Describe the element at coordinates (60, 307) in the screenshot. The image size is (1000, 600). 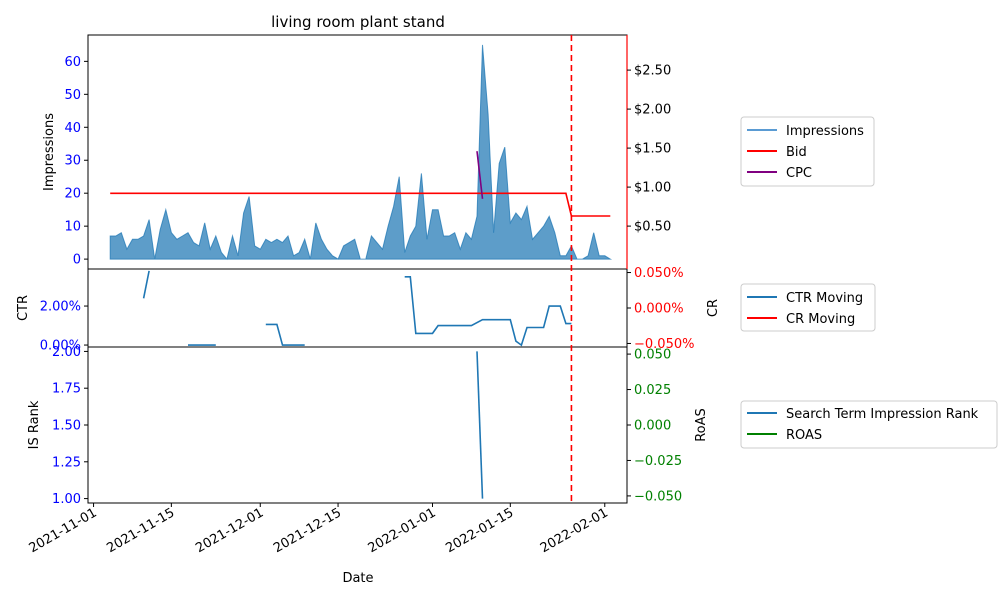
I see `ctr-y-tick-label: 2.00%` at that location.